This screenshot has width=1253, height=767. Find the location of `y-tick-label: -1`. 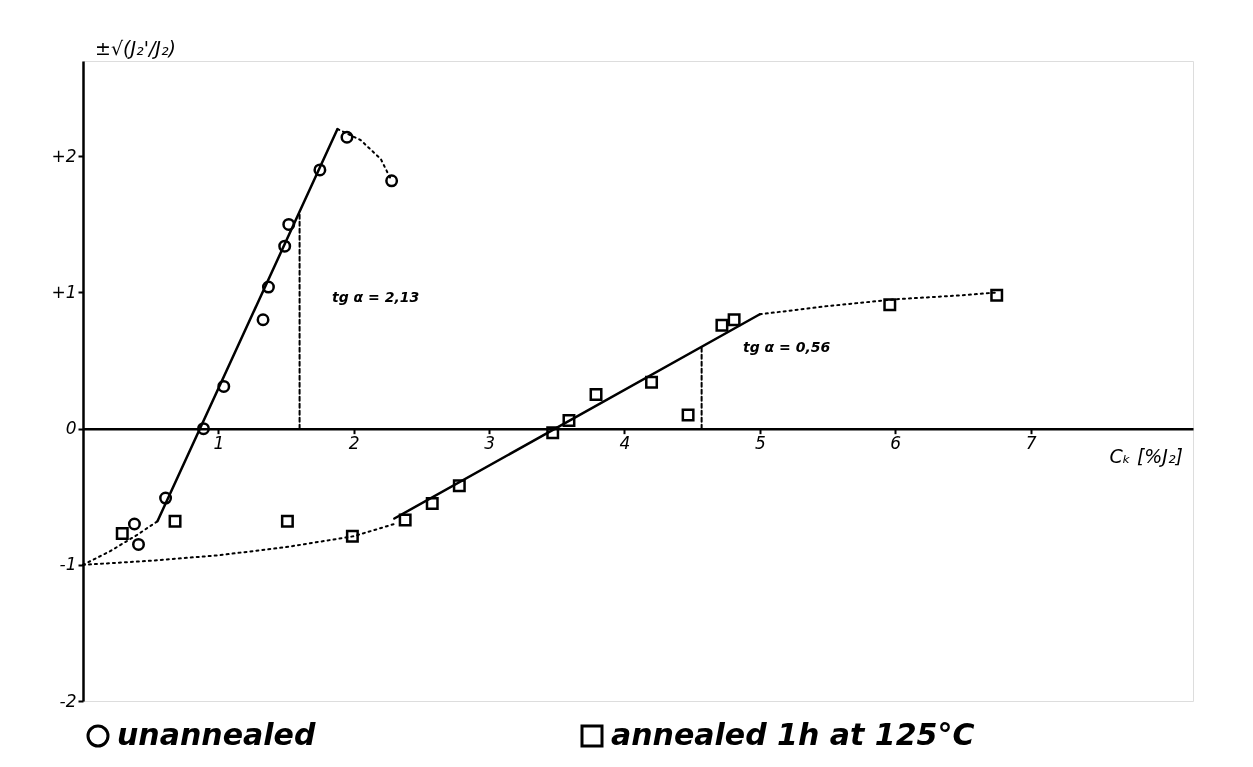

y-tick-label: -1 is located at coordinates (68, 564).